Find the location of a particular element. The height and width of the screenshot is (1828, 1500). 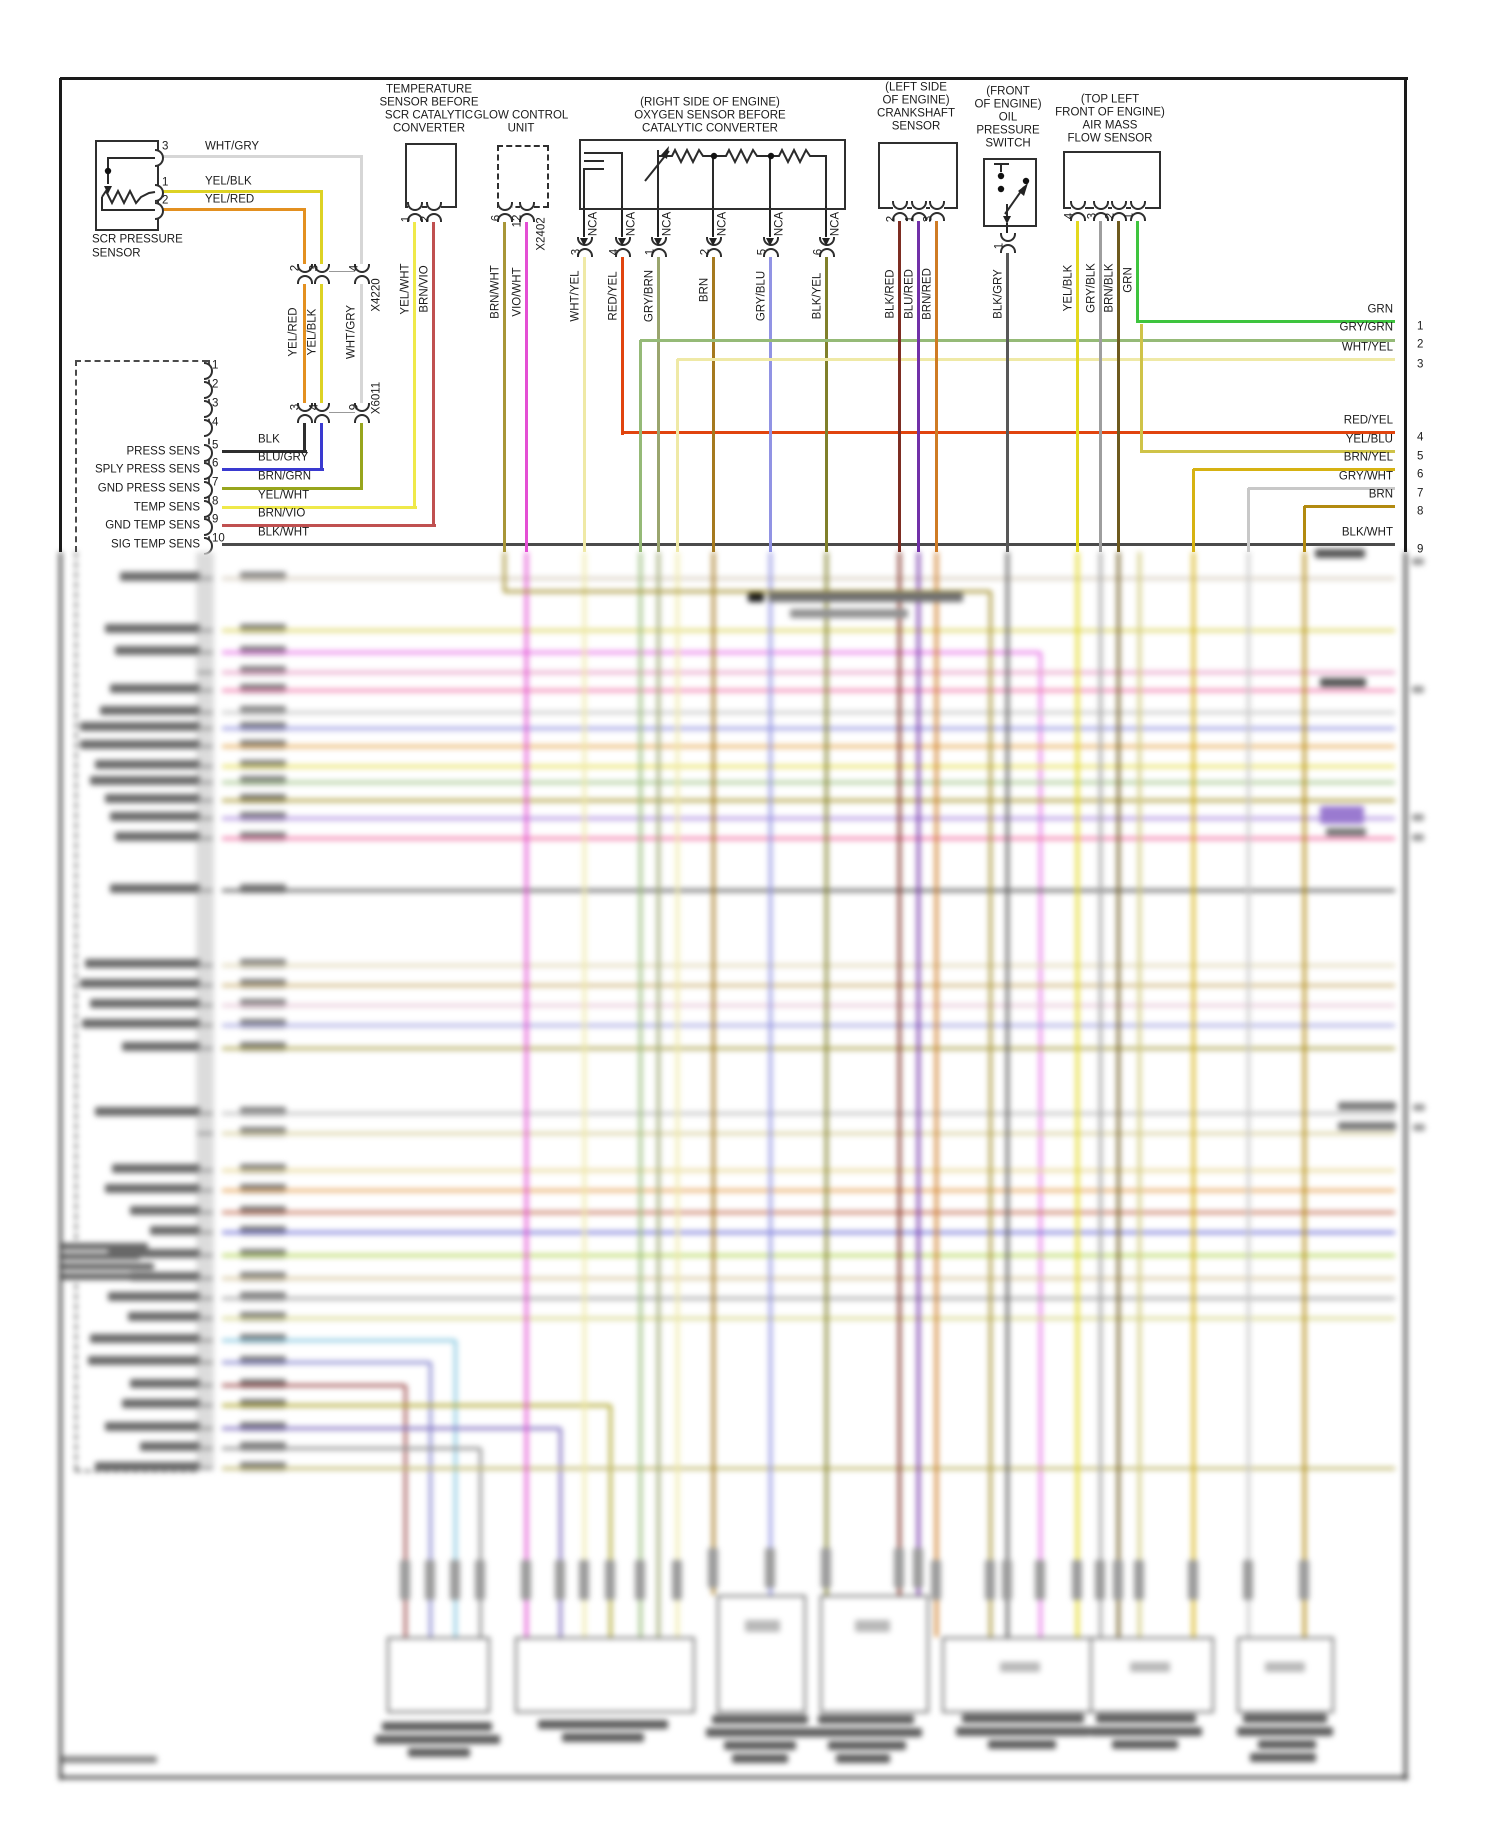

label: 1 is located at coordinates (165, 182).